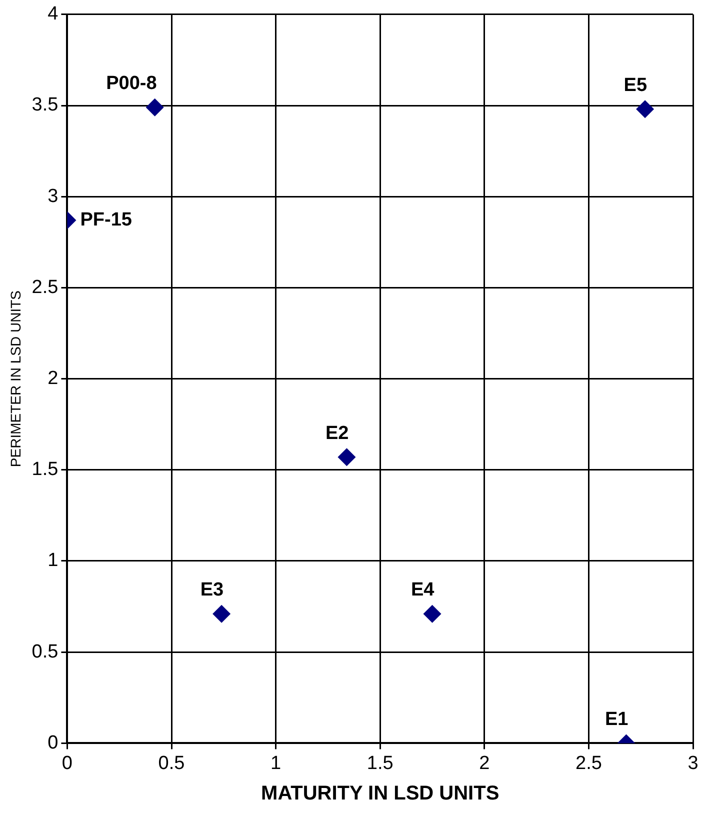 The width and height of the screenshot is (707, 814). Describe the element at coordinates (617, 719) in the screenshot. I see `annotation: E1` at that location.